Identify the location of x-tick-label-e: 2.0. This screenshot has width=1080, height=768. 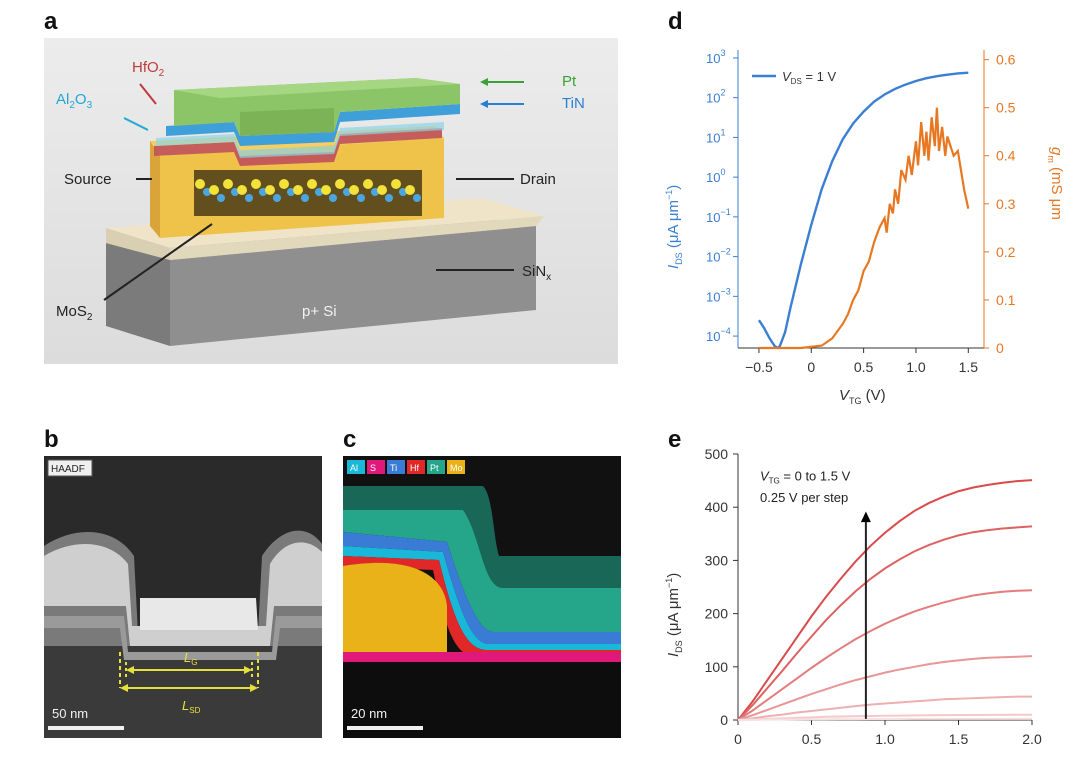
(1032, 739).